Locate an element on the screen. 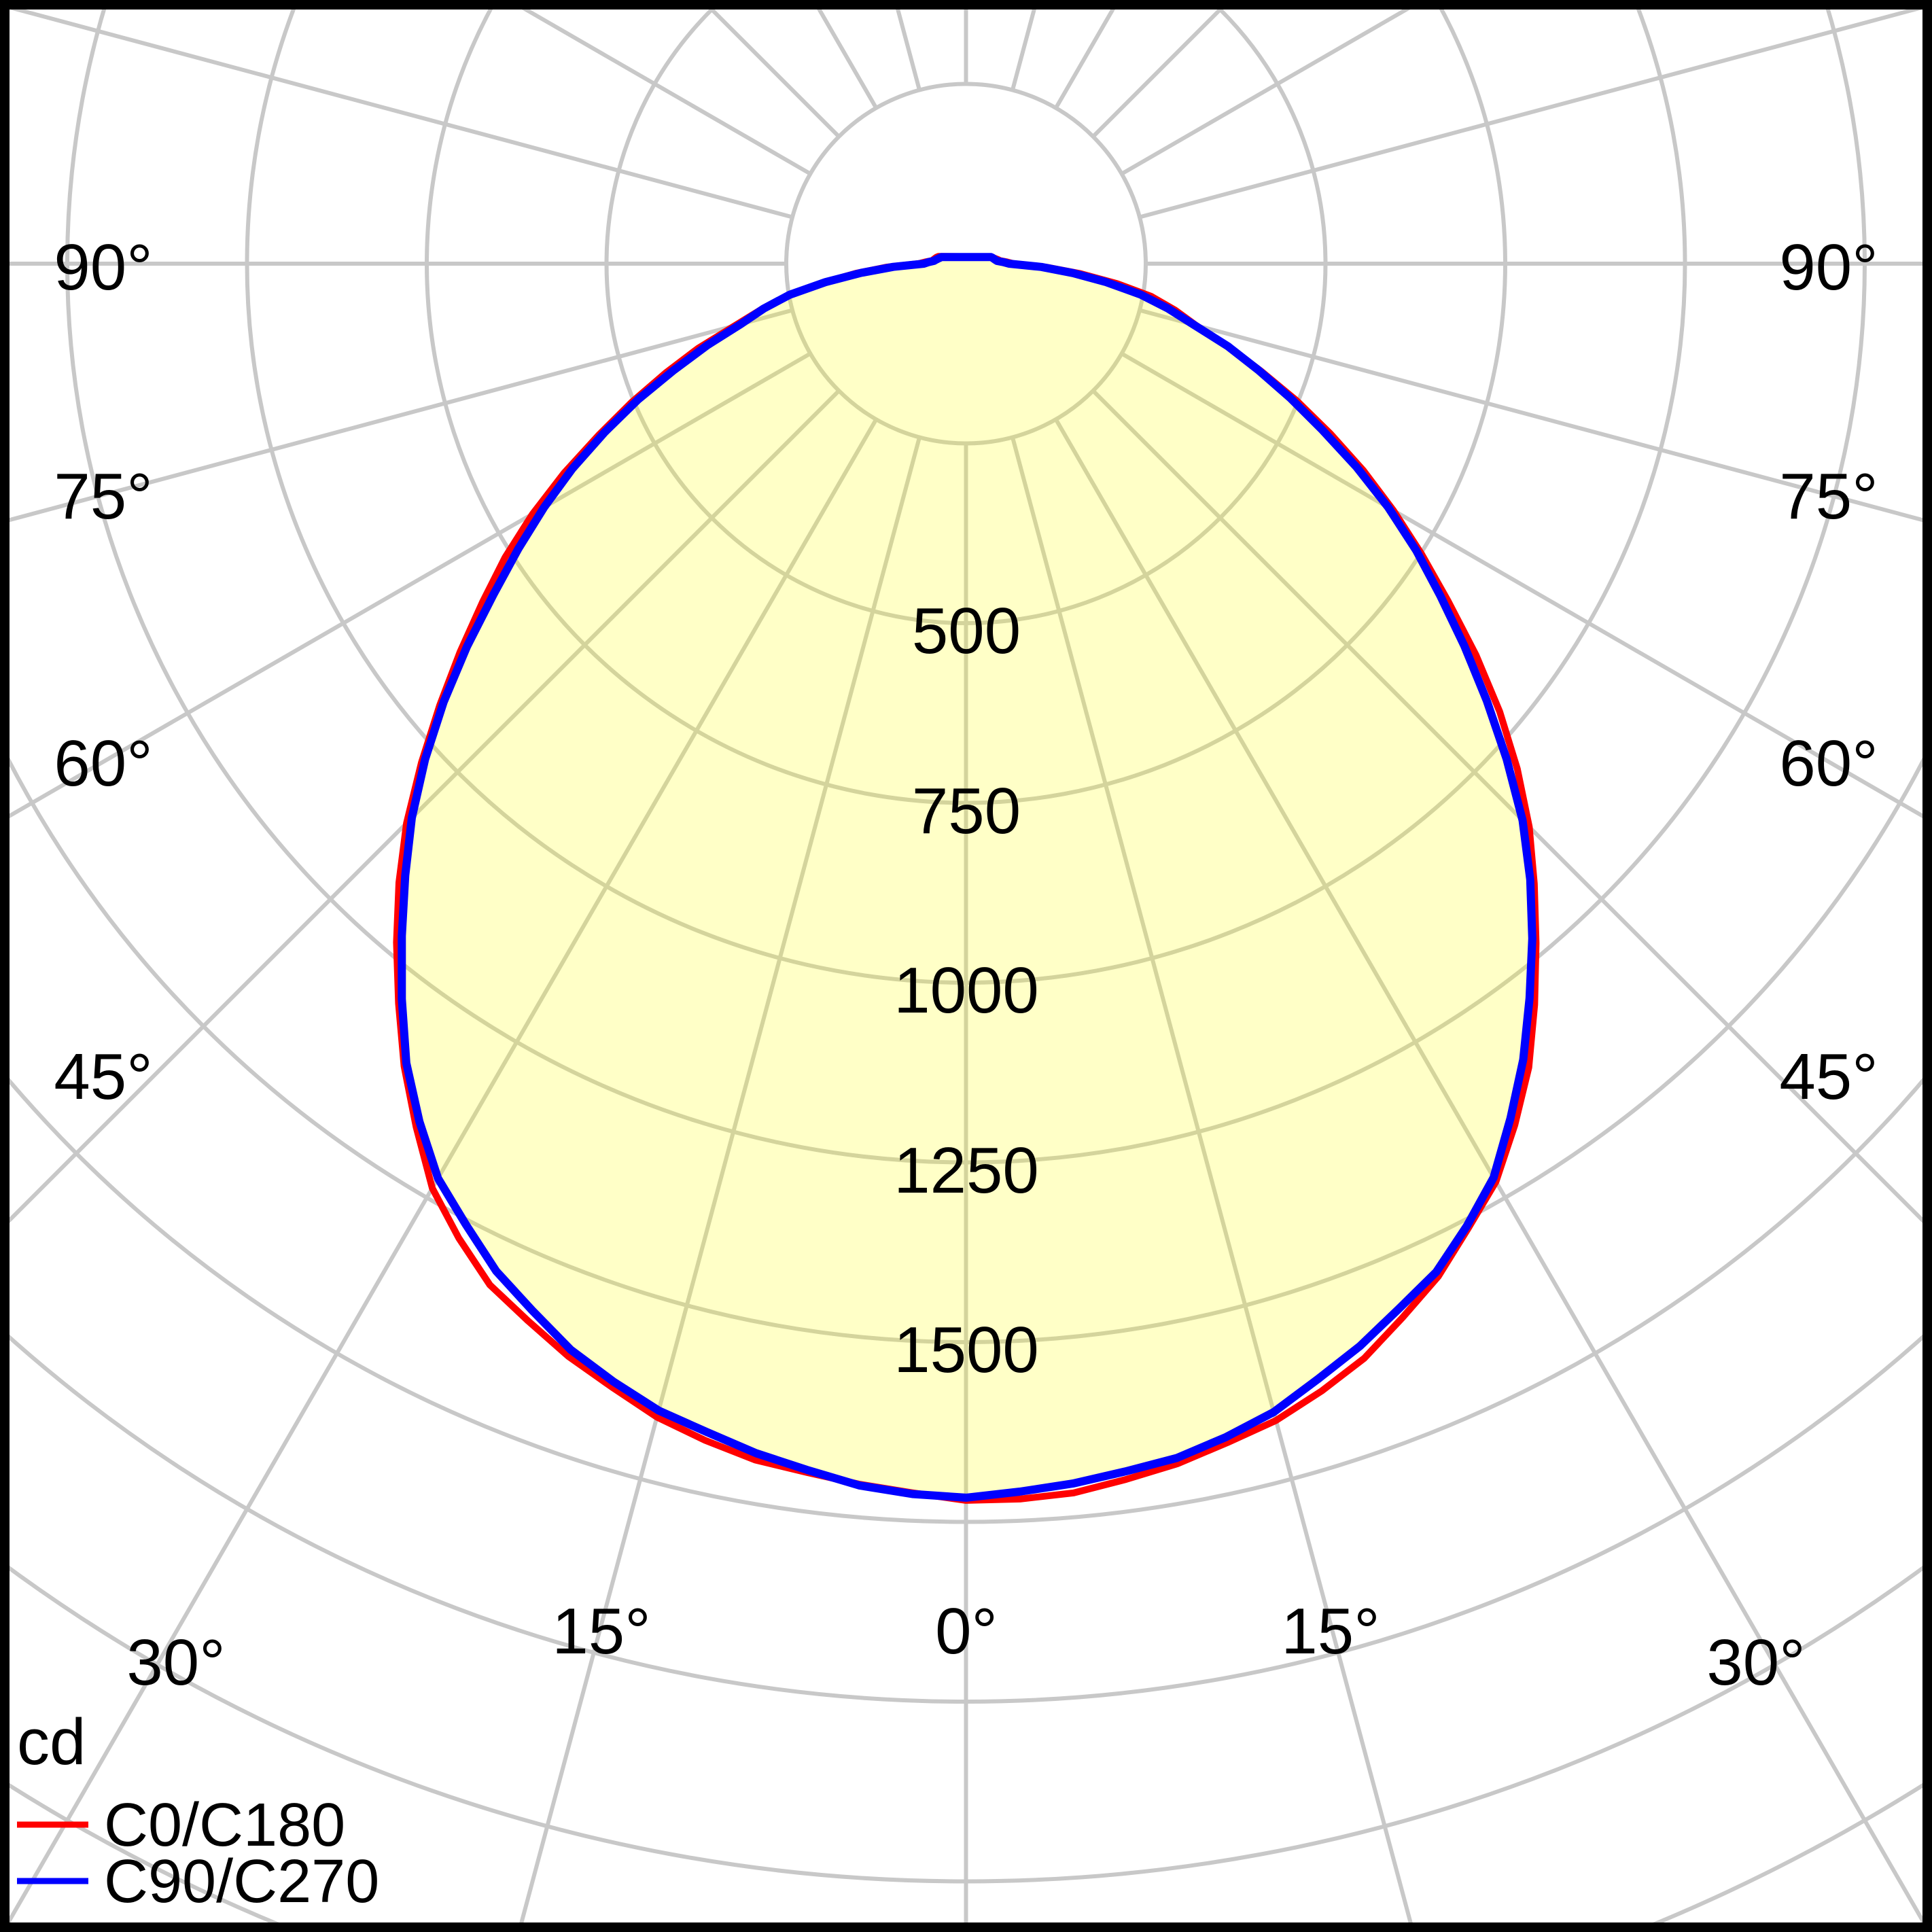 This screenshot has height=1932, width=1932. angle-tick-label-right: 90° is located at coordinates (1828, 267).